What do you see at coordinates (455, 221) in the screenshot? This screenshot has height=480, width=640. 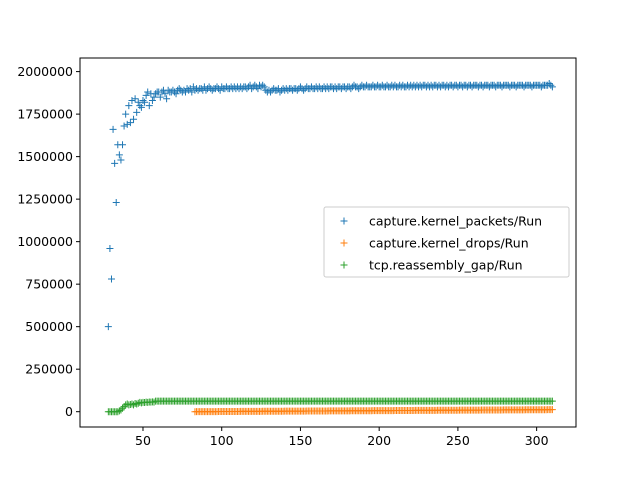 I see `legend-label: capture.kernel_packets/Run` at bounding box center [455, 221].